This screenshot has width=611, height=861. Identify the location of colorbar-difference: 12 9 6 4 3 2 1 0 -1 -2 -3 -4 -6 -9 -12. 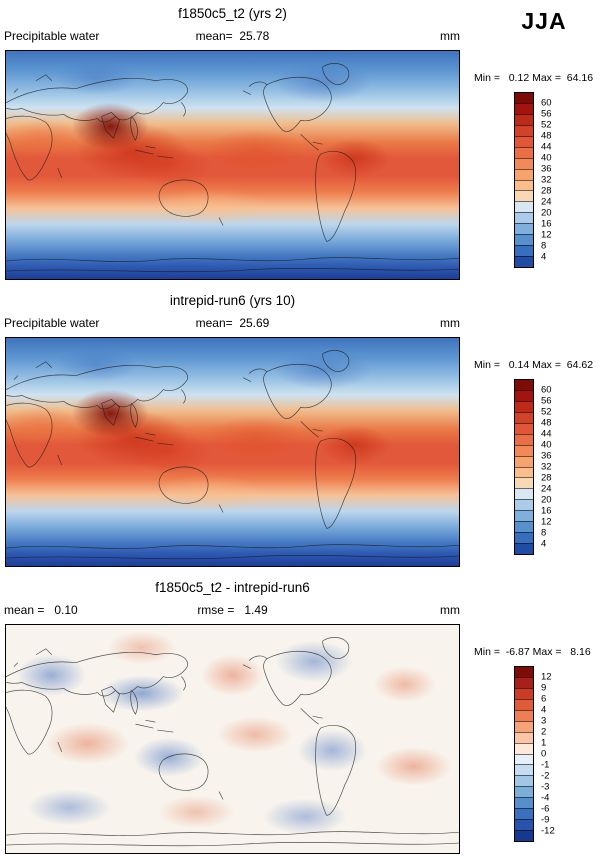
(544, 754).